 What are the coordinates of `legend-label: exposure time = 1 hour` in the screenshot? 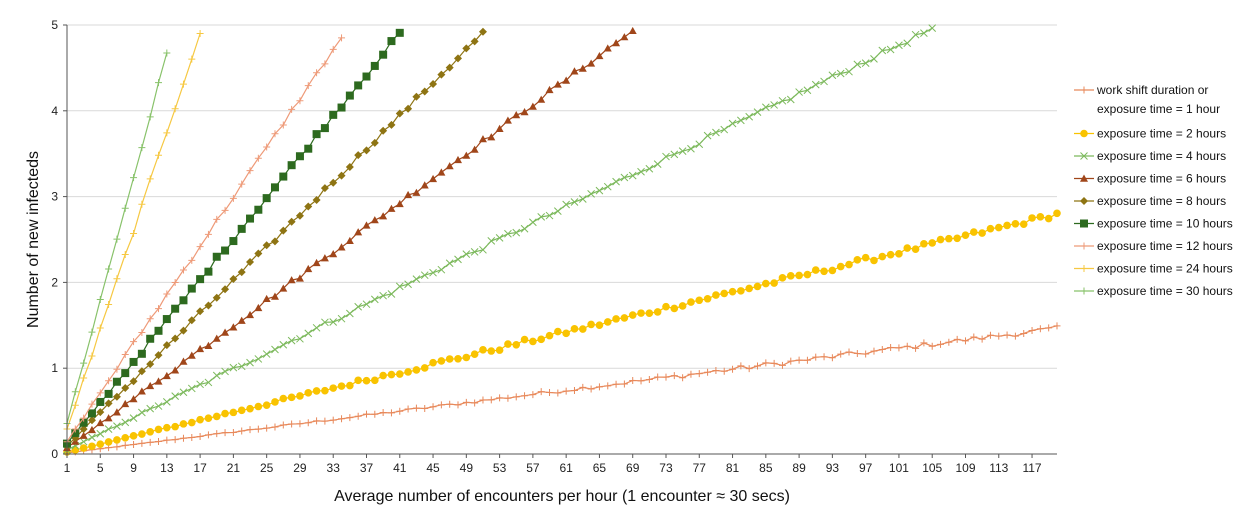 It's located at (1158, 109).